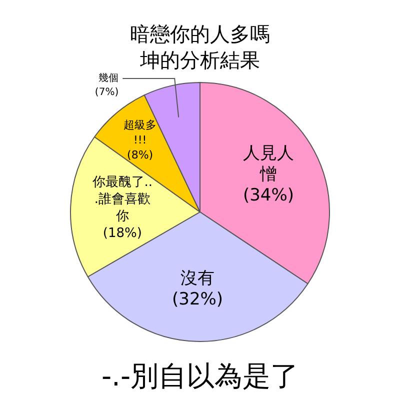 The width and height of the screenshot is (400, 400). I want to click on slice-label: 幾個, so click(108, 78).